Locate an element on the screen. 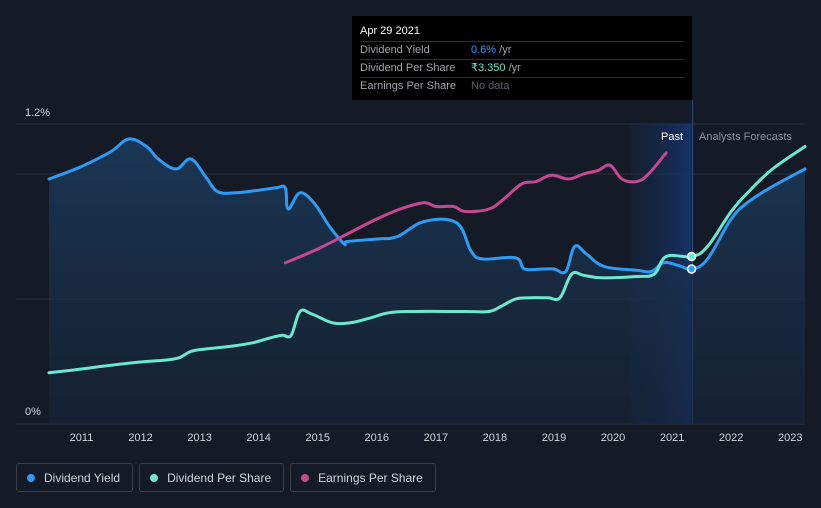 The height and width of the screenshot is (508, 821). tooltip-dps-label: Dividend Per Share is located at coordinates (408, 68).